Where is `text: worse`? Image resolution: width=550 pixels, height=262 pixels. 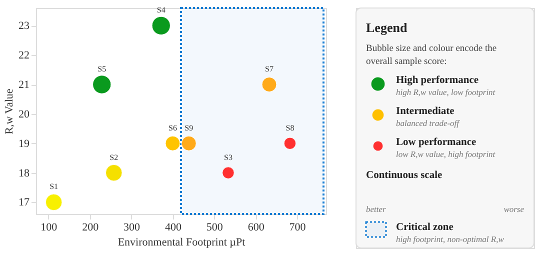
text: worse is located at coordinates (514, 209).